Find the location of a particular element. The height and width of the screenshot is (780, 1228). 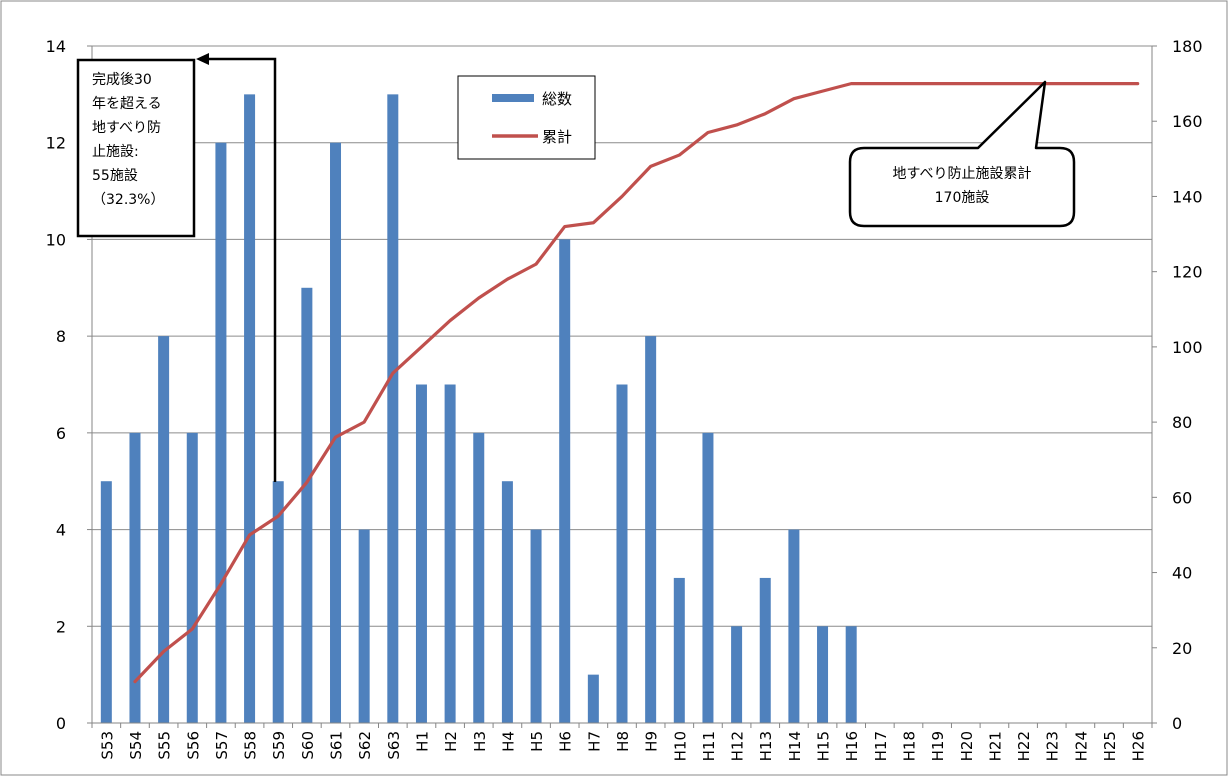

x-tick-label: H19 is located at coordinates (938, 746).